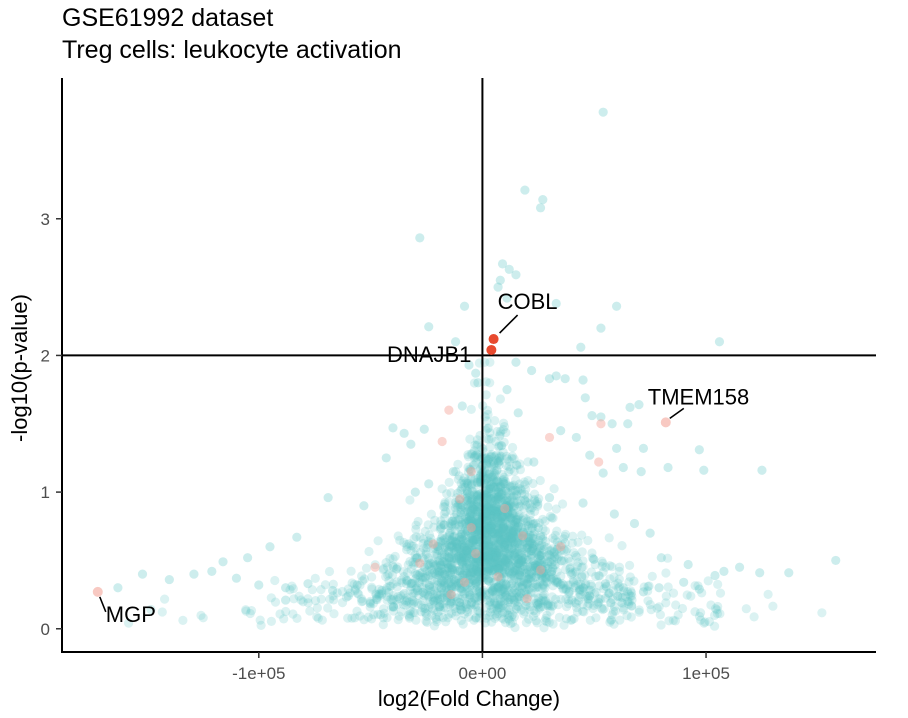  I want to click on x-tick-label: -1e+05, so click(258, 673).